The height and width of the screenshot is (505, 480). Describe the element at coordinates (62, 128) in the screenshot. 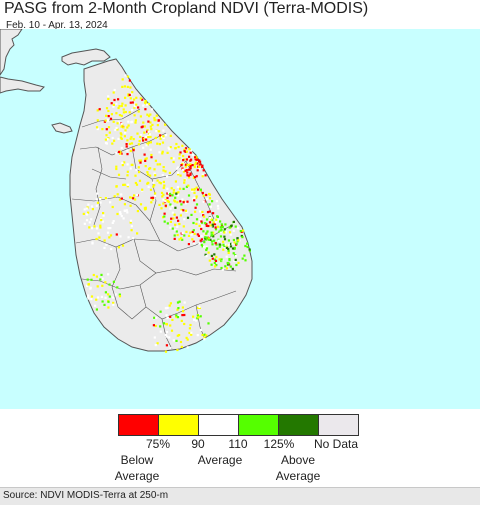

I see `mannar-island` at that location.